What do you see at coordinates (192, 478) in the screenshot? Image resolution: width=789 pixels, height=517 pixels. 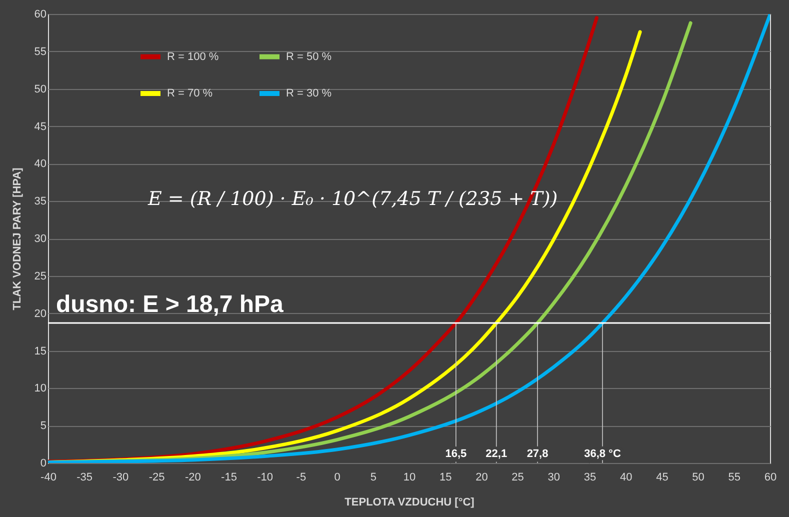 I see `x-tick-label: -20` at bounding box center [192, 478].